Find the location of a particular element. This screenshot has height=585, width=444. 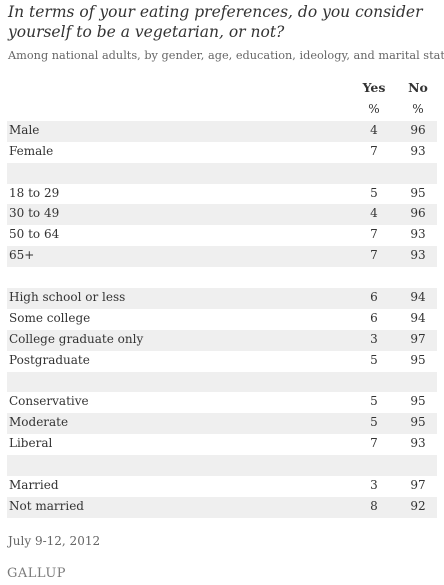

yes-value: % is located at coordinates (374, 109).